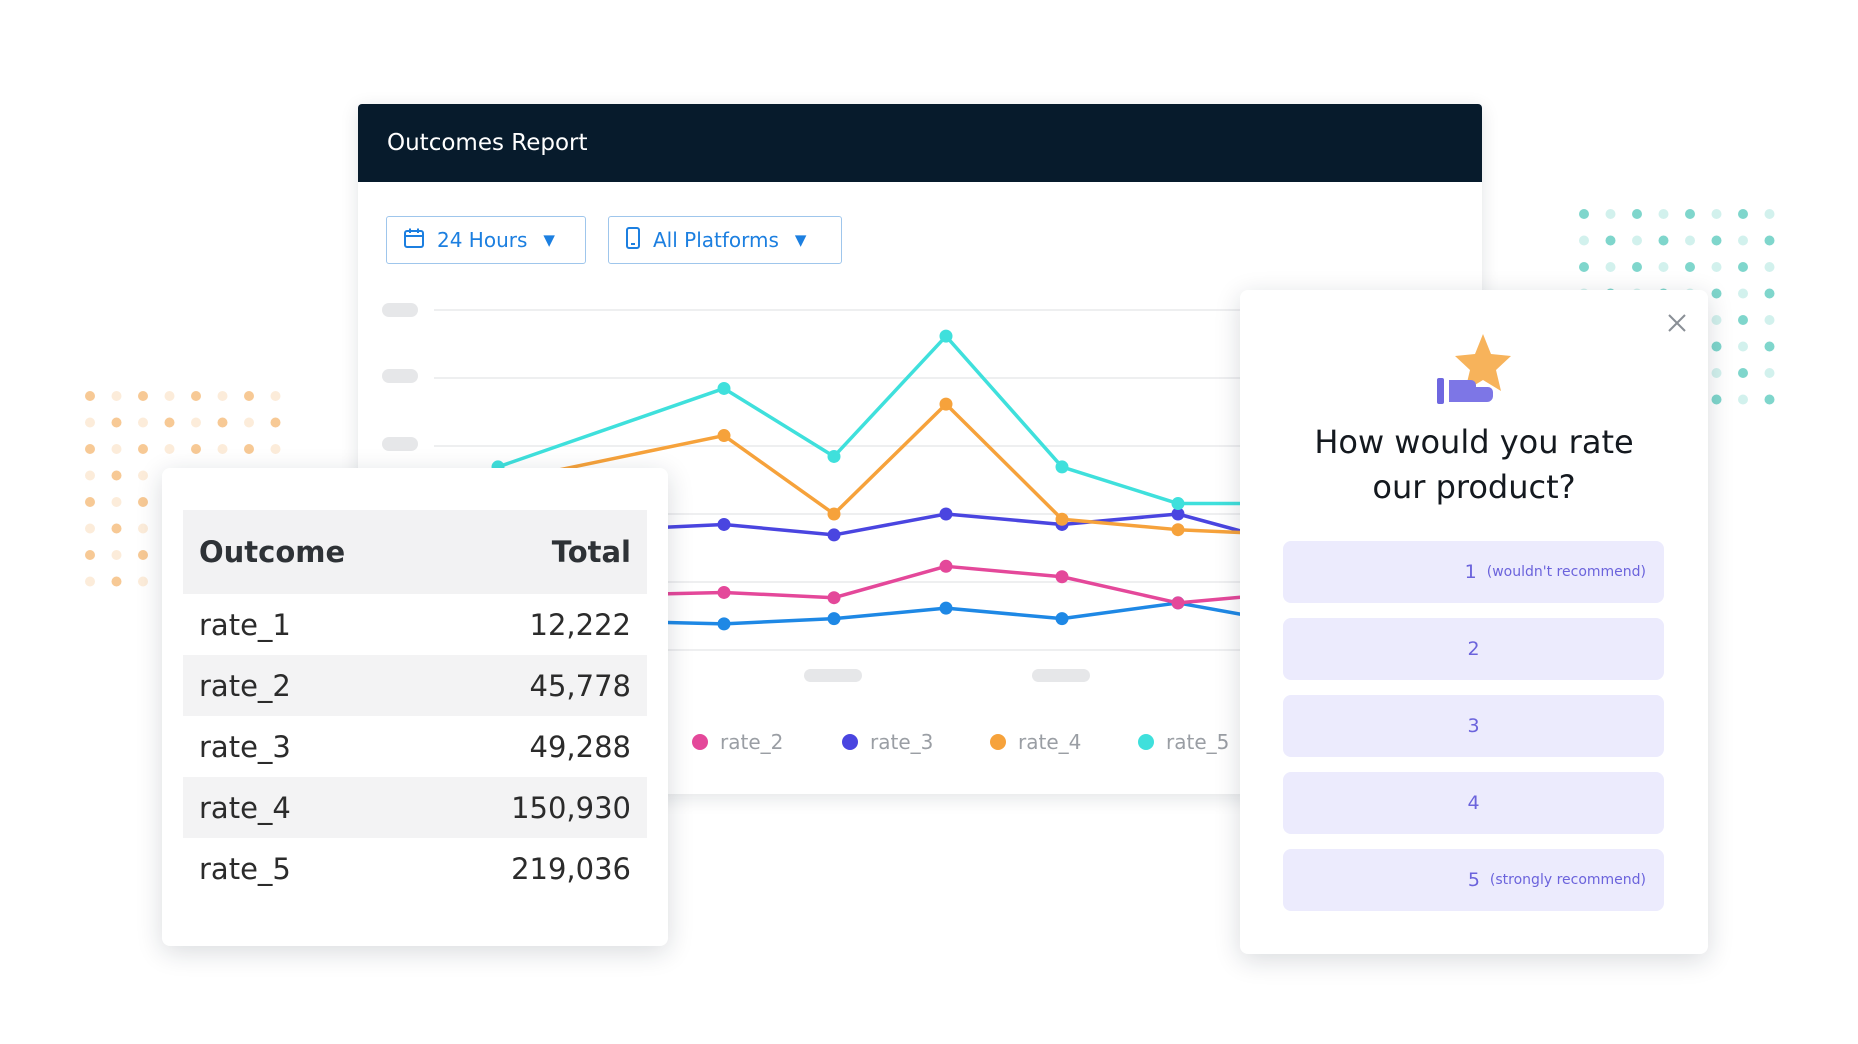  I want to click on rating-option-3: 3, so click(1473, 726).